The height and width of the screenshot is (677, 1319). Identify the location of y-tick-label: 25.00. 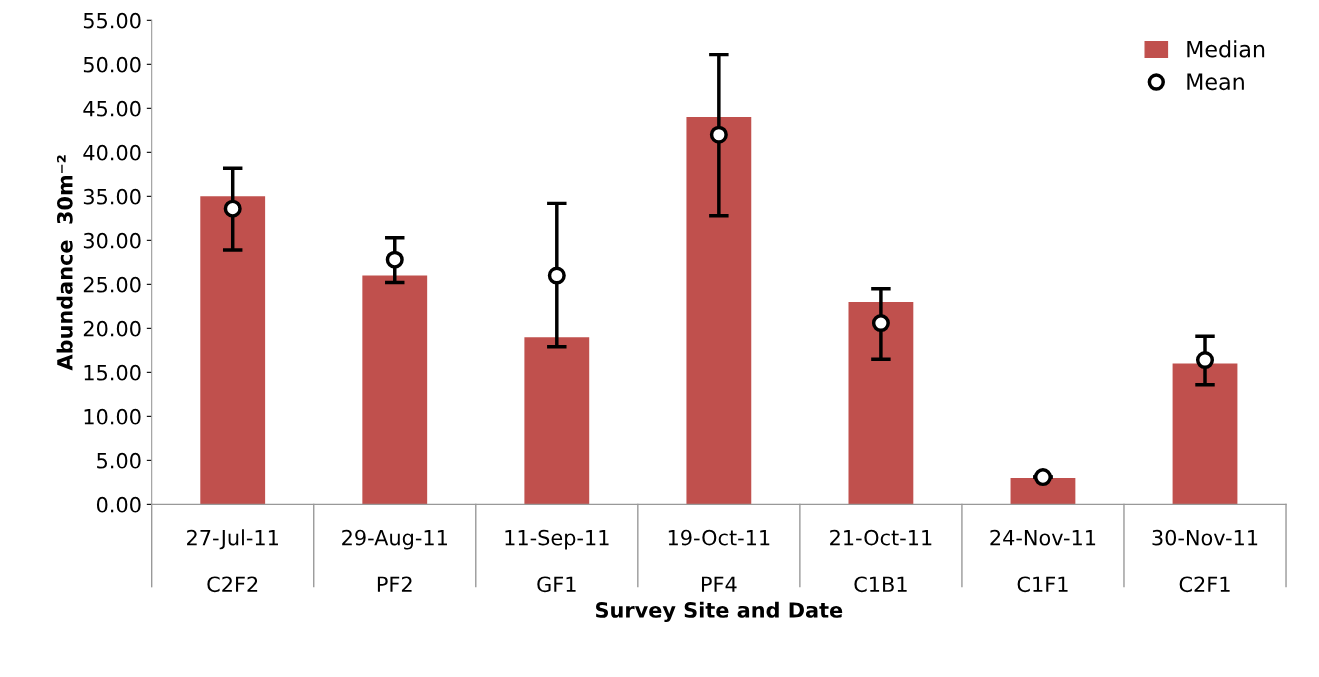
(112, 284).